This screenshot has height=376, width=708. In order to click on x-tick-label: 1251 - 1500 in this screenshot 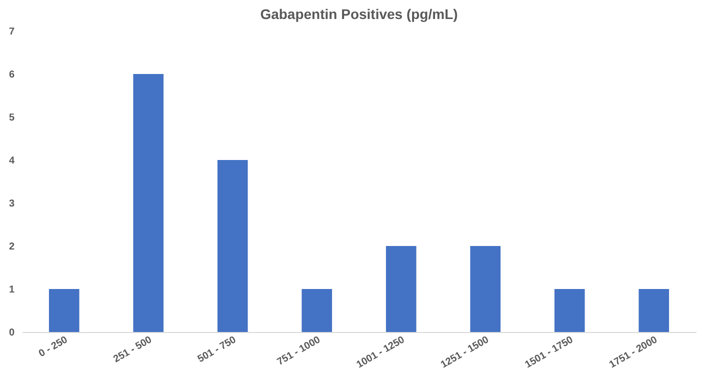, I will do `click(465, 352)`.